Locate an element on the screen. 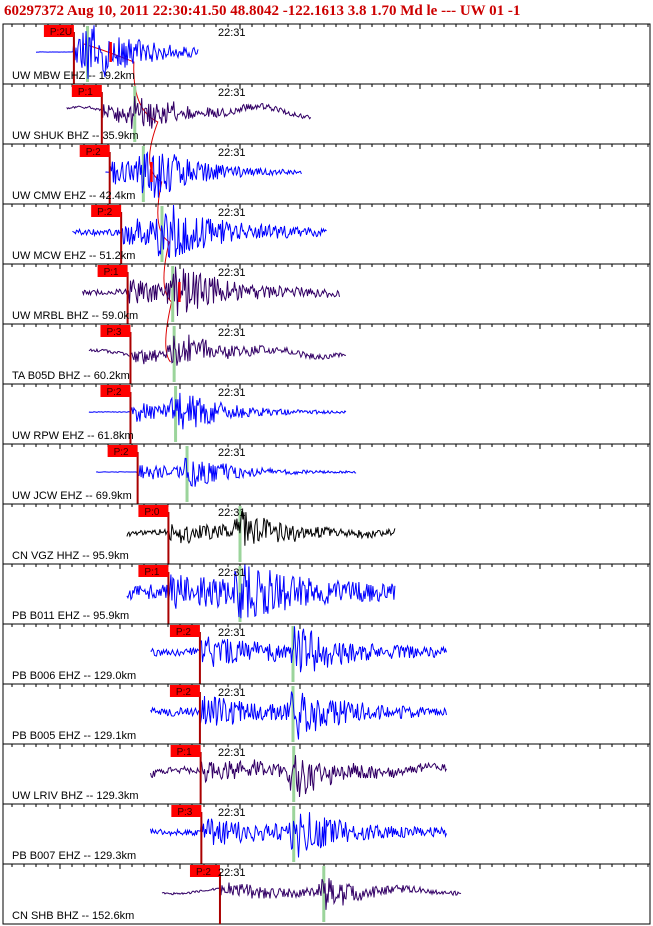  trace-panel: P:2U 22:31 UW MBW EHZ -- 19.2km is located at coordinates (326, 54).